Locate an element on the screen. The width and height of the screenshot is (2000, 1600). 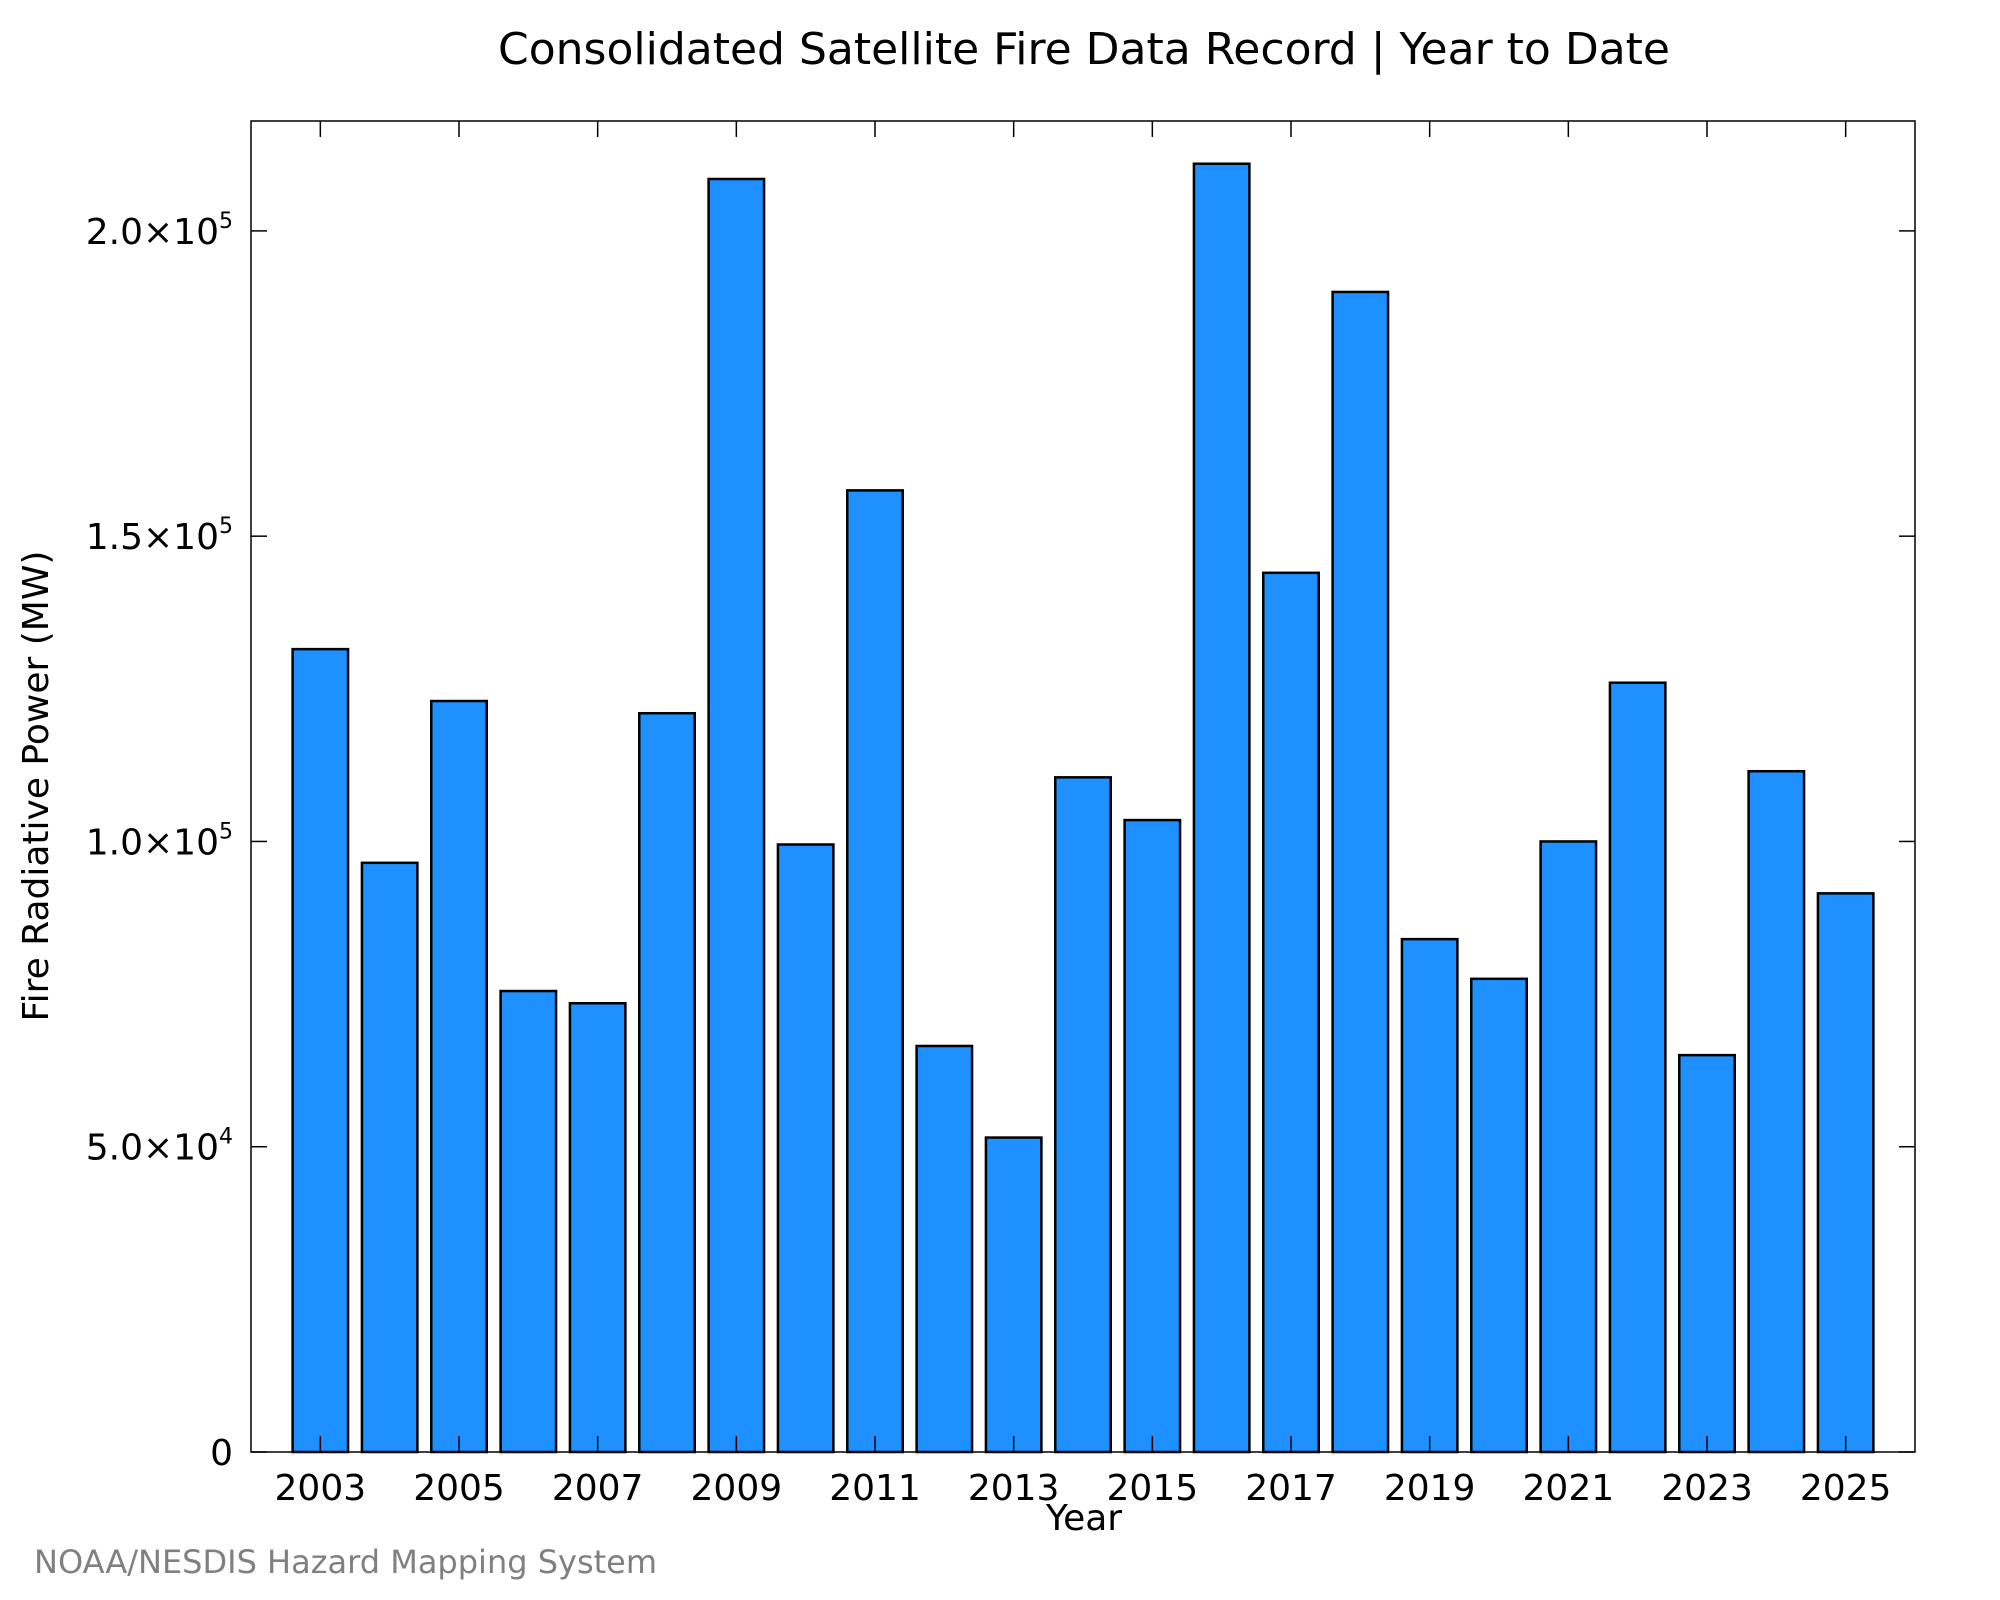
bar-2022 is located at coordinates (1637, 1067).